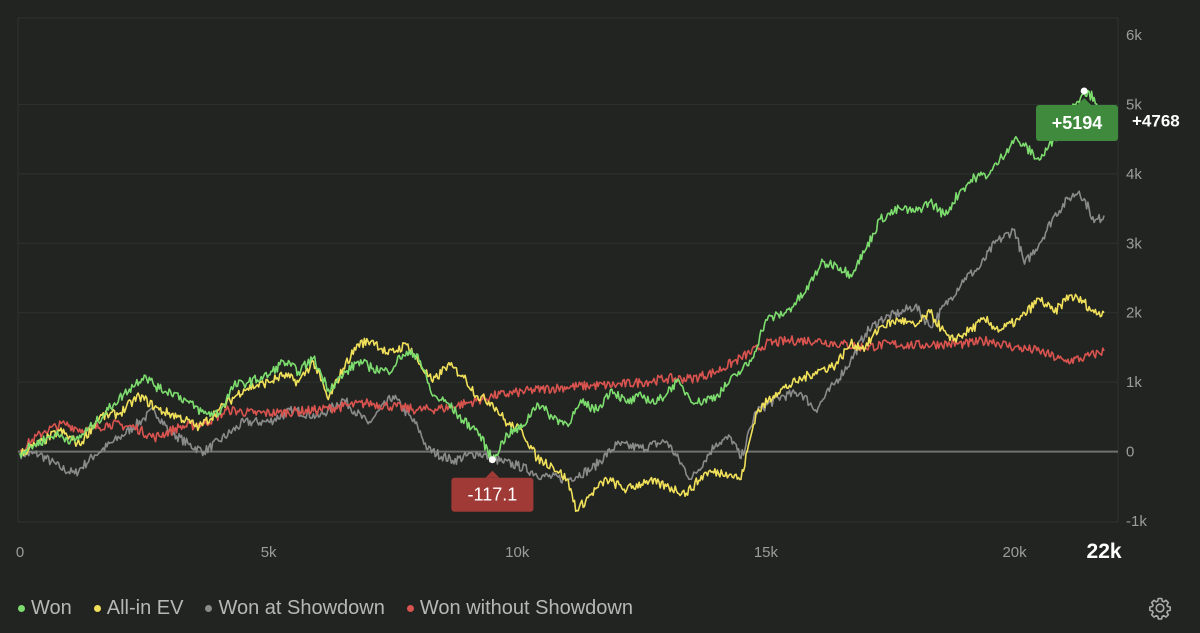  Describe the element at coordinates (1136, 278) in the screenshot. I see `y-axis: 6k 5k 4k 3k 2k 1k 0 -1k` at that location.